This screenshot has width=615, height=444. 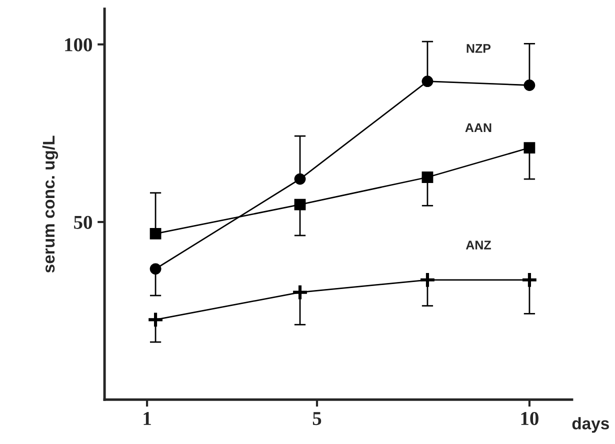 What do you see at coordinates (317, 419) in the screenshot?
I see `x-tick-label: 5` at bounding box center [317, 419].